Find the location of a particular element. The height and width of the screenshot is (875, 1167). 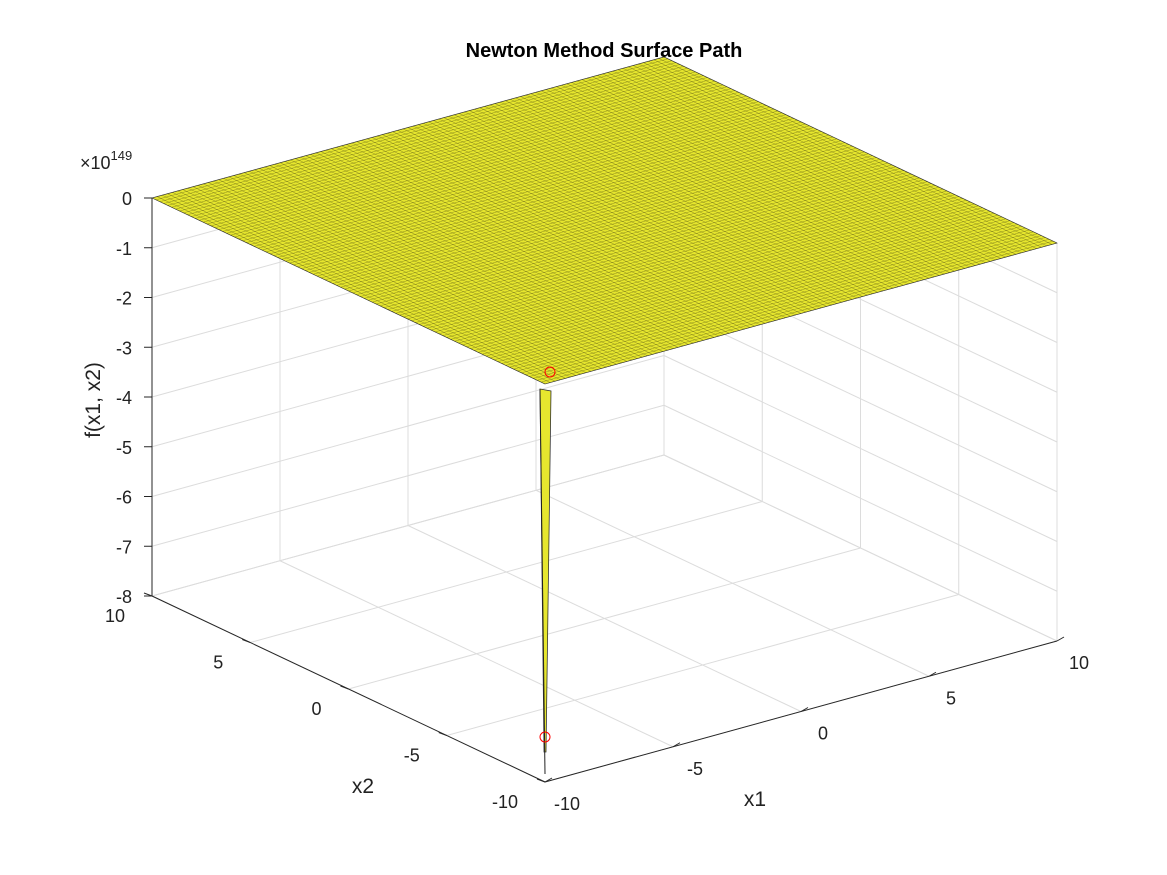

z-tick-label: -3 is located at coordinates (124, 348).